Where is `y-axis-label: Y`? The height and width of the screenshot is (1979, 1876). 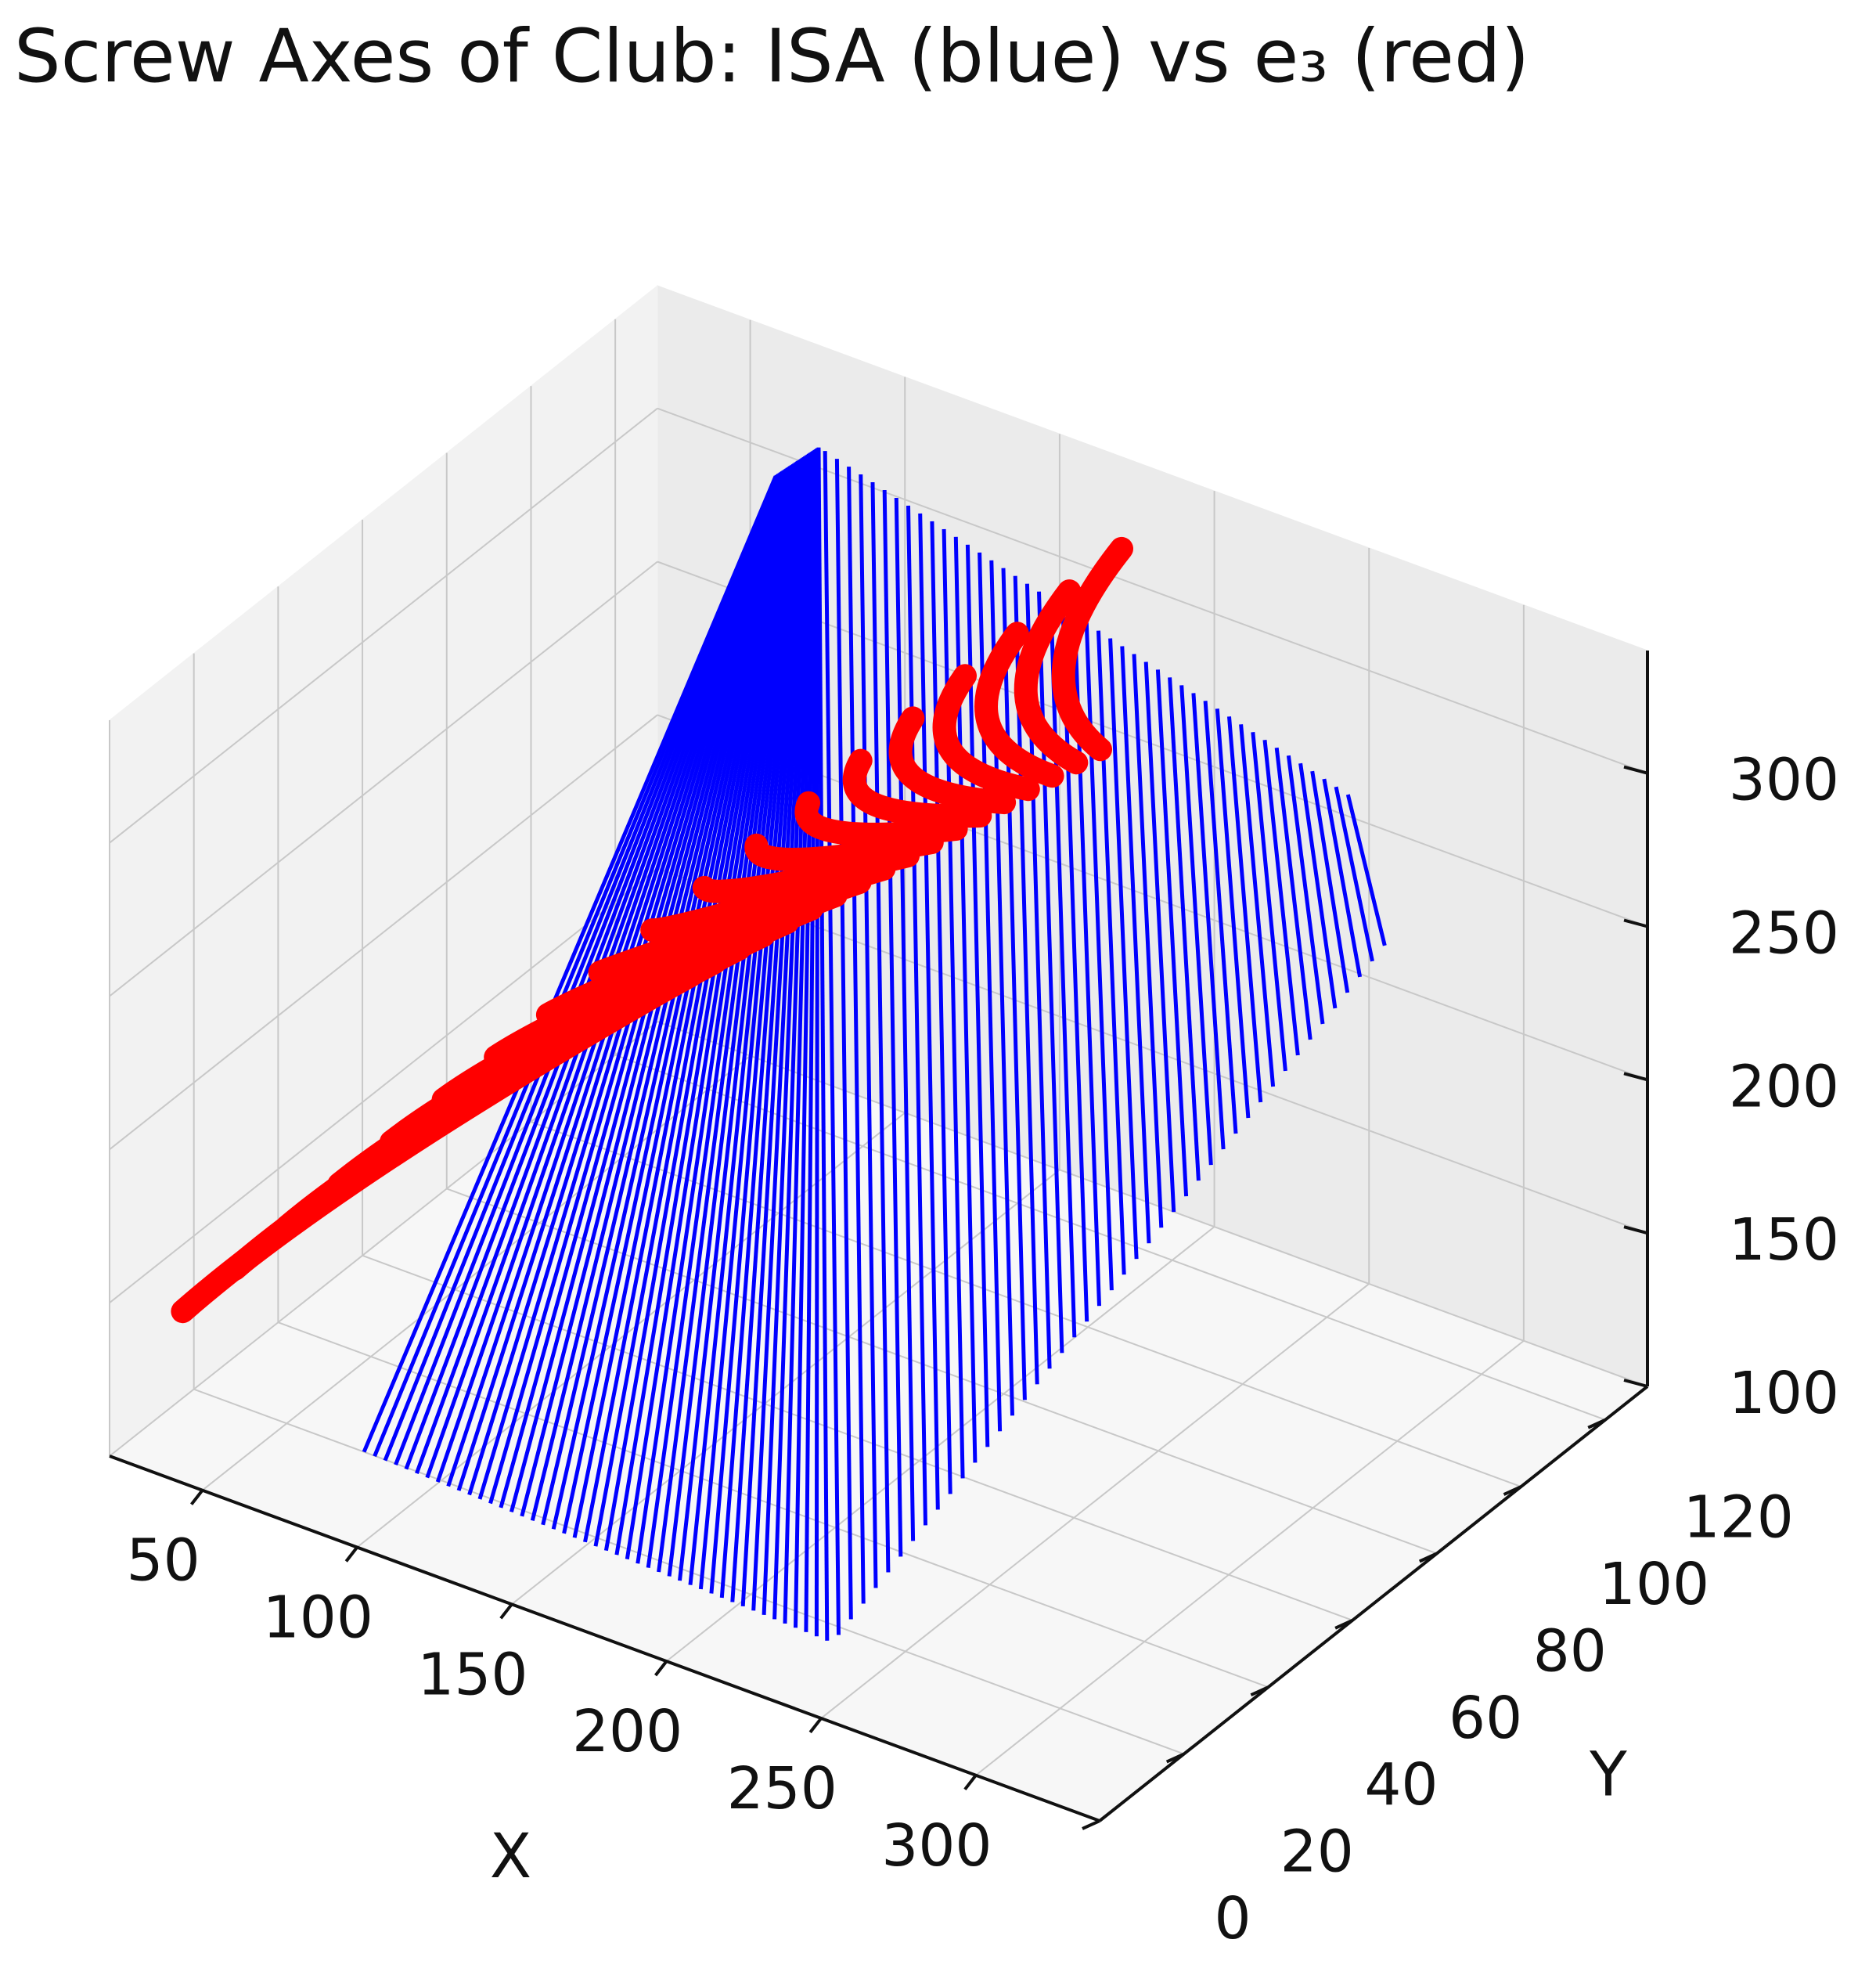
y-axis-label: Y is located at coordinates (1608, 1776).